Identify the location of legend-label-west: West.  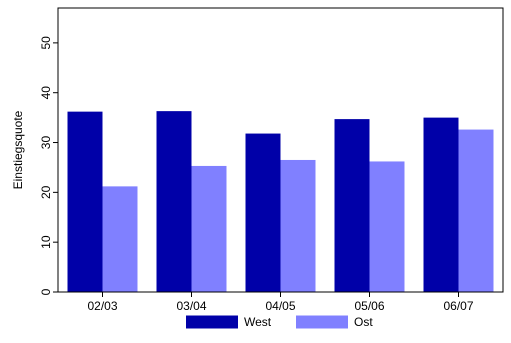
(258, 322).